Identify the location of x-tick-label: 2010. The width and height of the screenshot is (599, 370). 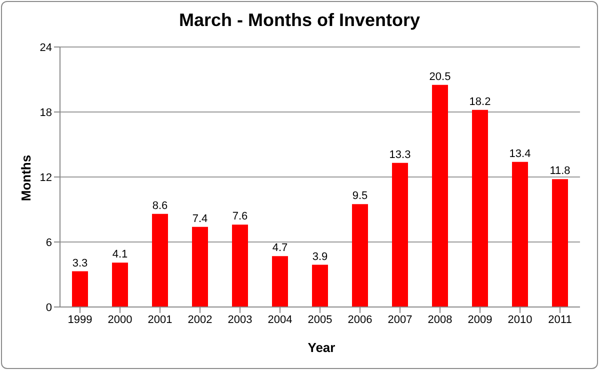
(520, 320).